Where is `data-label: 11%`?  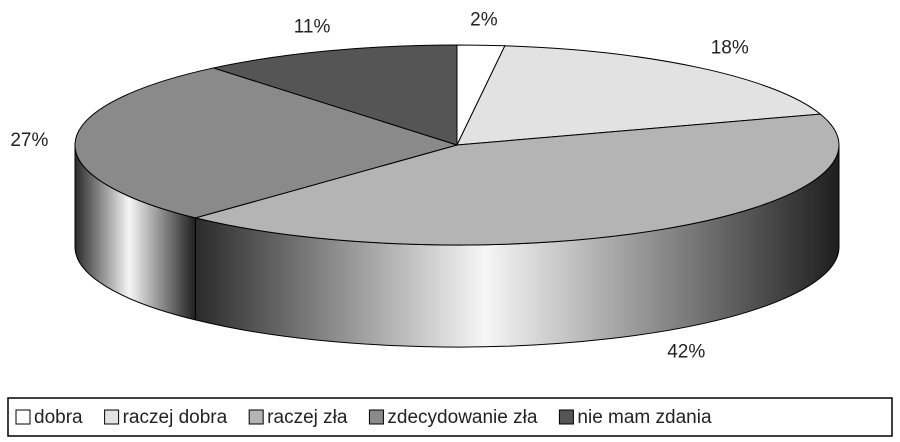 data-label: 11% is located at coordinates (312, 26).